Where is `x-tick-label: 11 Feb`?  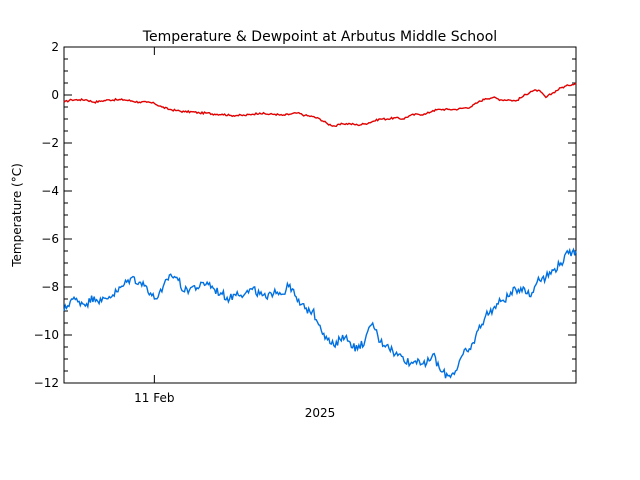 x-tick-label: 11 Feb is located at coordinates (154, 398).